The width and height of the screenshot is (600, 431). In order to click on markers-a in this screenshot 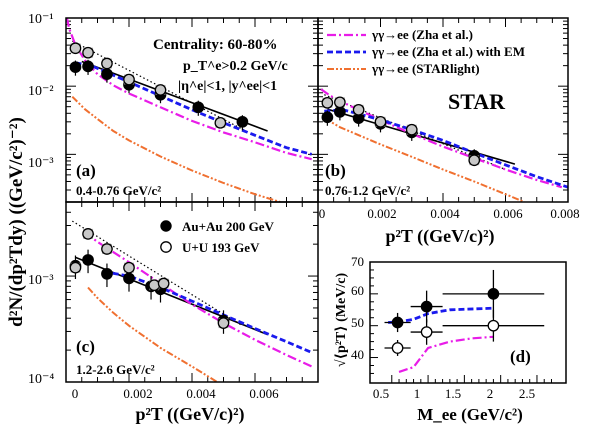, I will do `click(159, 86)`.